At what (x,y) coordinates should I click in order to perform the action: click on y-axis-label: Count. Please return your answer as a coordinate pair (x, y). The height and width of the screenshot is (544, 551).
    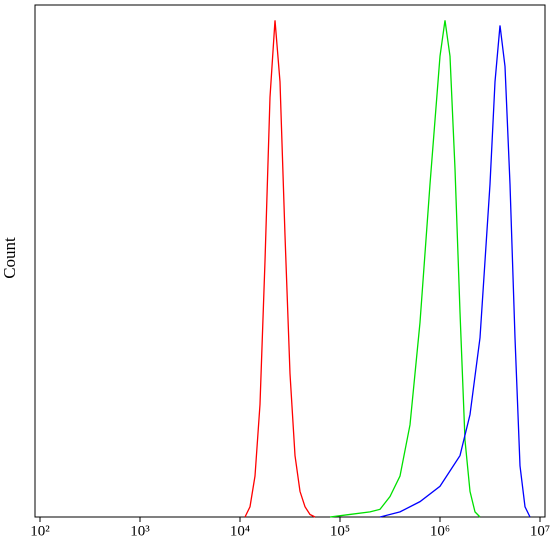
    Looking at the image, I should click on (9, 258).